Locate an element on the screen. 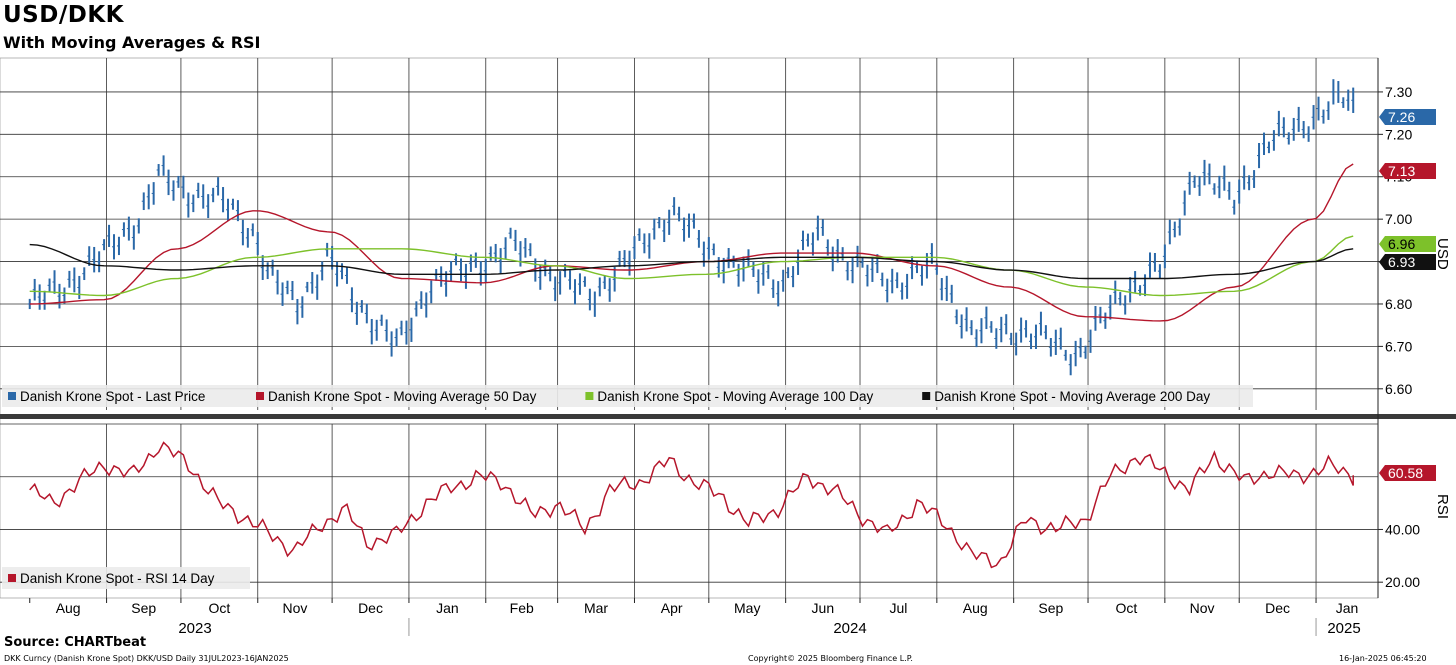 The height and width of the screenshot is (665, 1456). rsi-tick-label: 40.00 is located at coordinates (1402, 529).